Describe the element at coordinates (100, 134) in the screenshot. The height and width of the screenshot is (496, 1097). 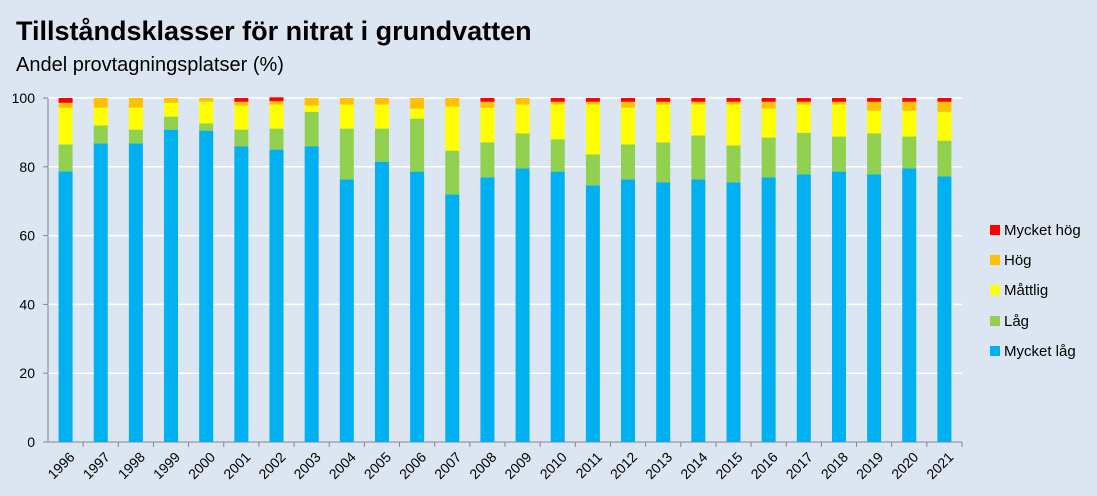
I see `bar-låg-1997` at that location.